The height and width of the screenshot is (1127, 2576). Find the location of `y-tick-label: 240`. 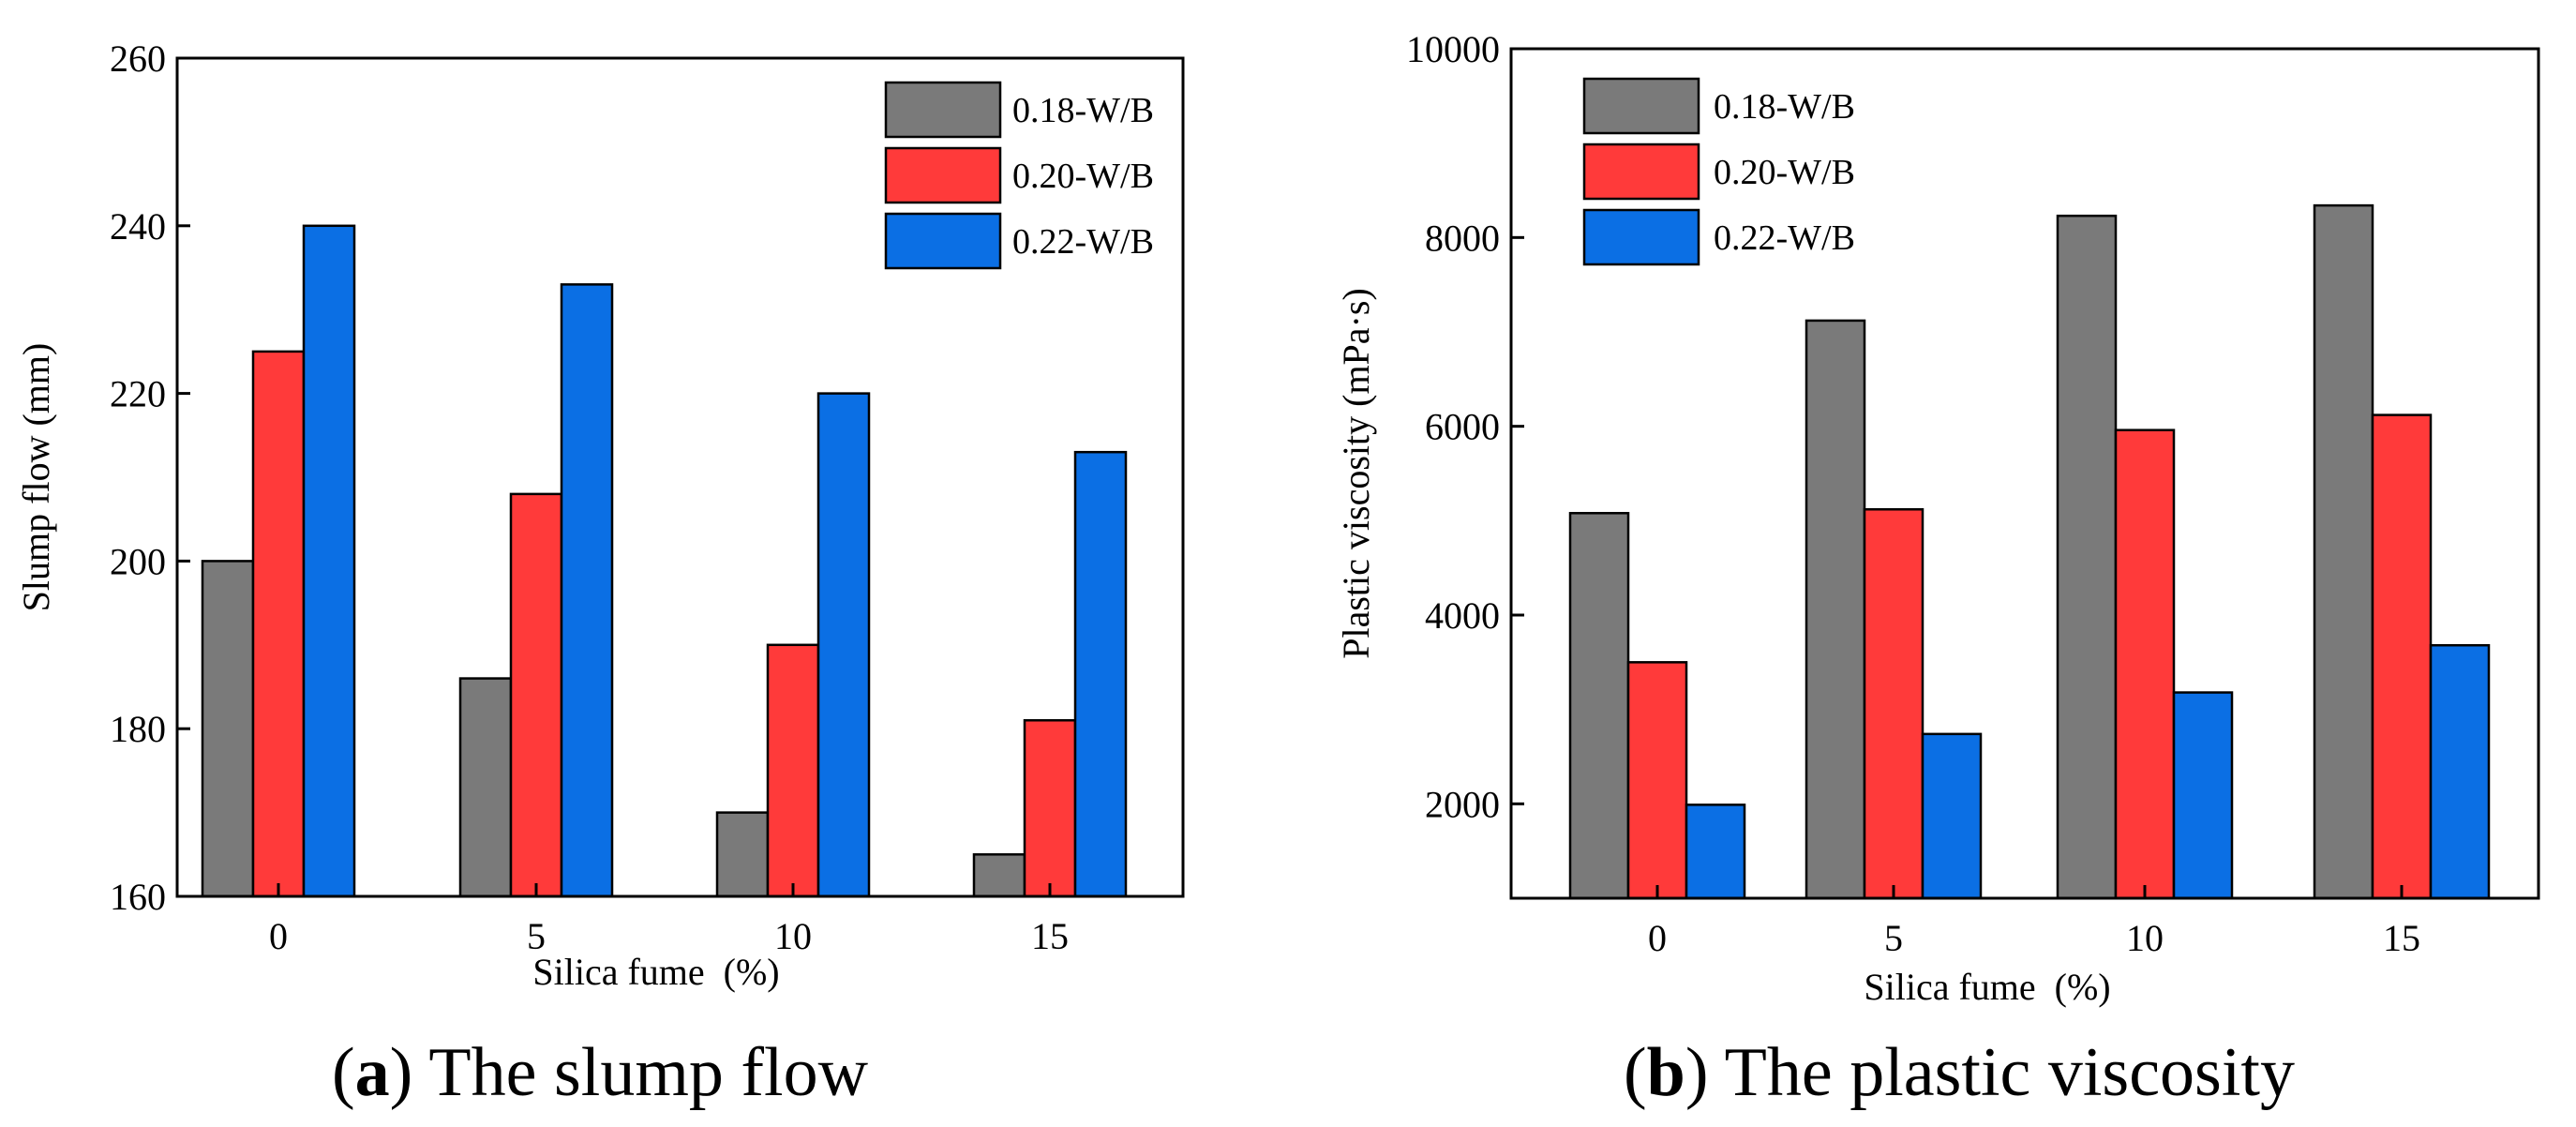

y-tick-label: 240 is located at coordinates (138, 226).